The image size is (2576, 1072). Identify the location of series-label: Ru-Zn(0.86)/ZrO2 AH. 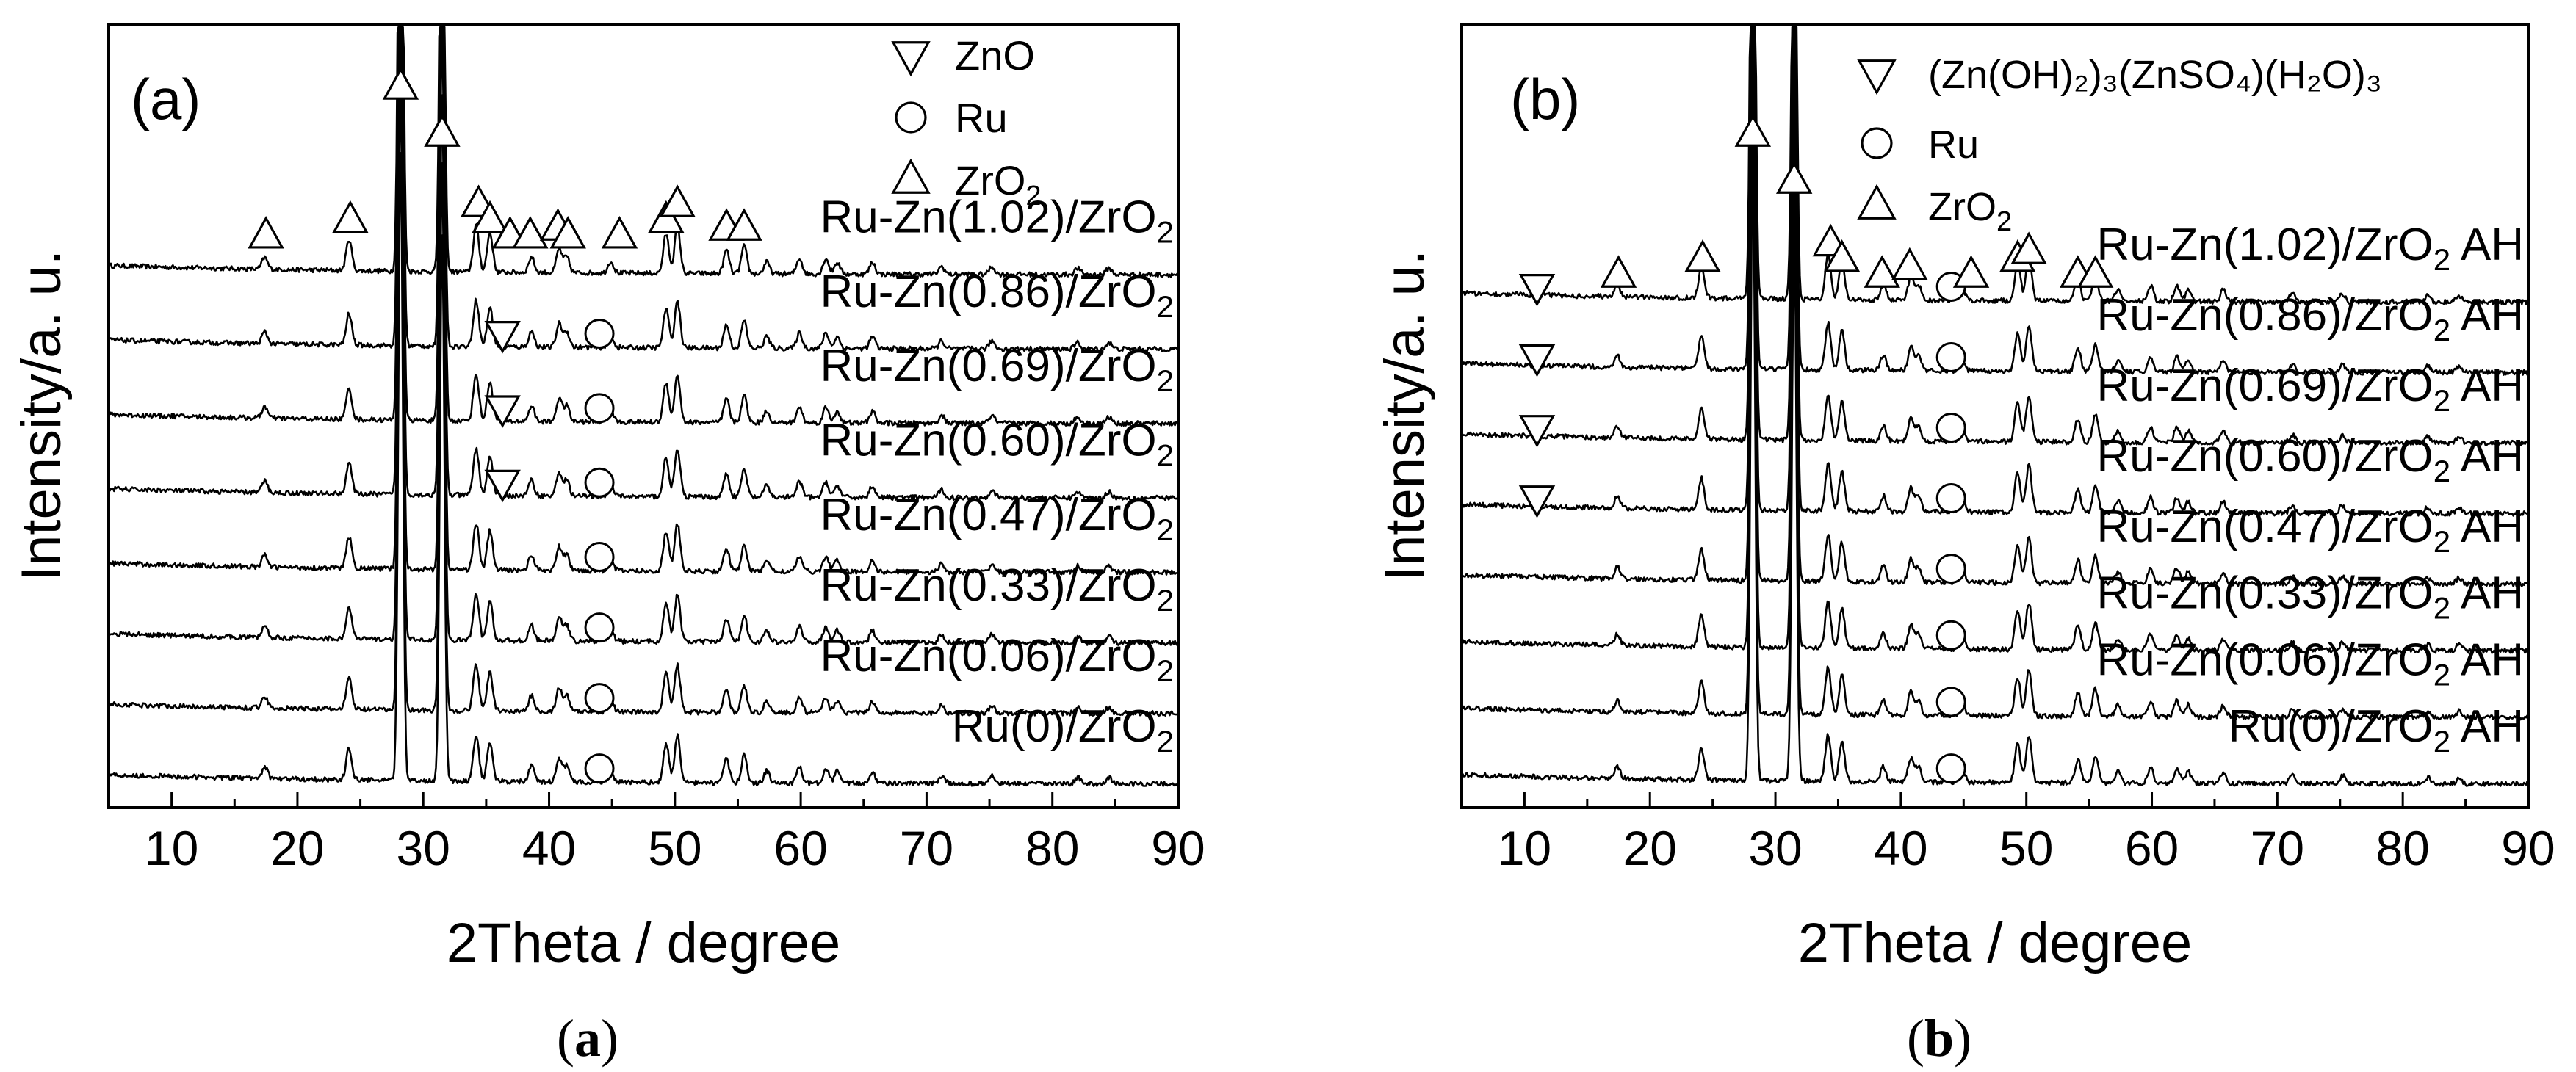
(2311, 318).